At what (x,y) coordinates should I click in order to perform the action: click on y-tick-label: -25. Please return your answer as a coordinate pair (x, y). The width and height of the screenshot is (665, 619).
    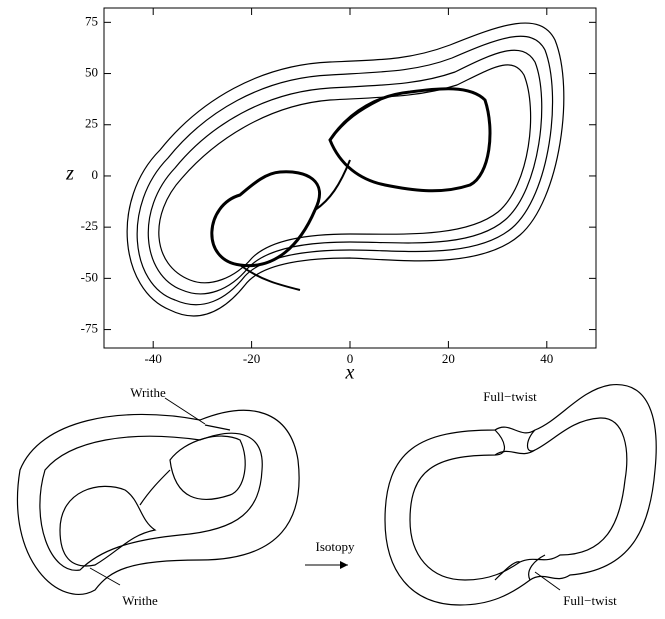
    Looking at the image, I should click on (89, 225).